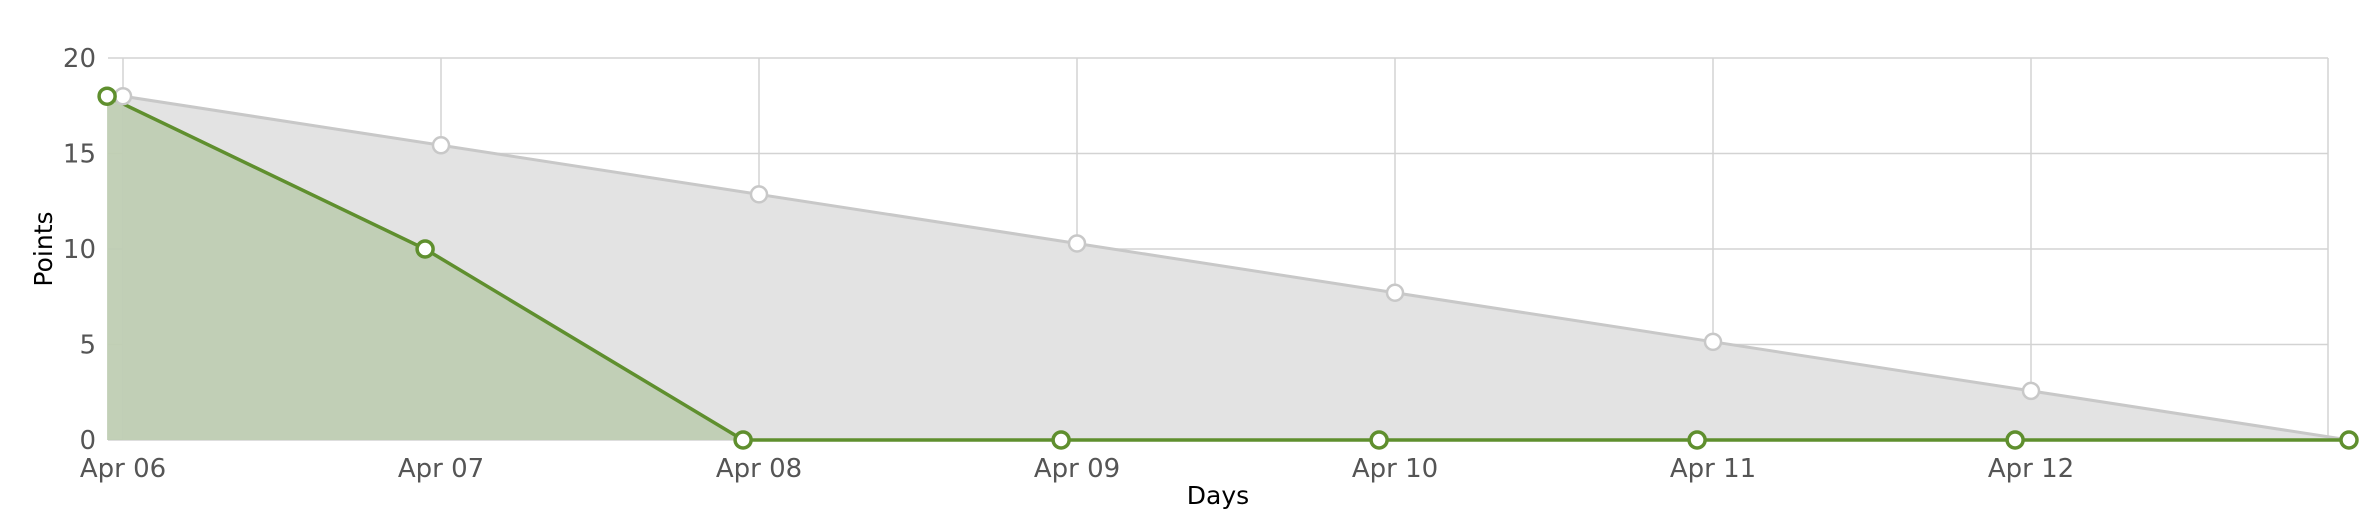 The width and height of the screenshot is (2372, 516). I want to click on x-tick-label: Apr 09, so click(1077, 469).